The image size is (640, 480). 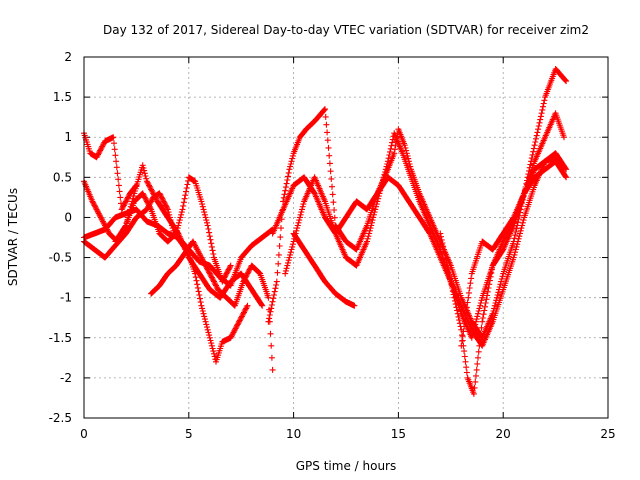 What do you see at coordinates (189, 434) in the screenshot?
I see `x-tick-label: 5` at bounding box center [189, 434].